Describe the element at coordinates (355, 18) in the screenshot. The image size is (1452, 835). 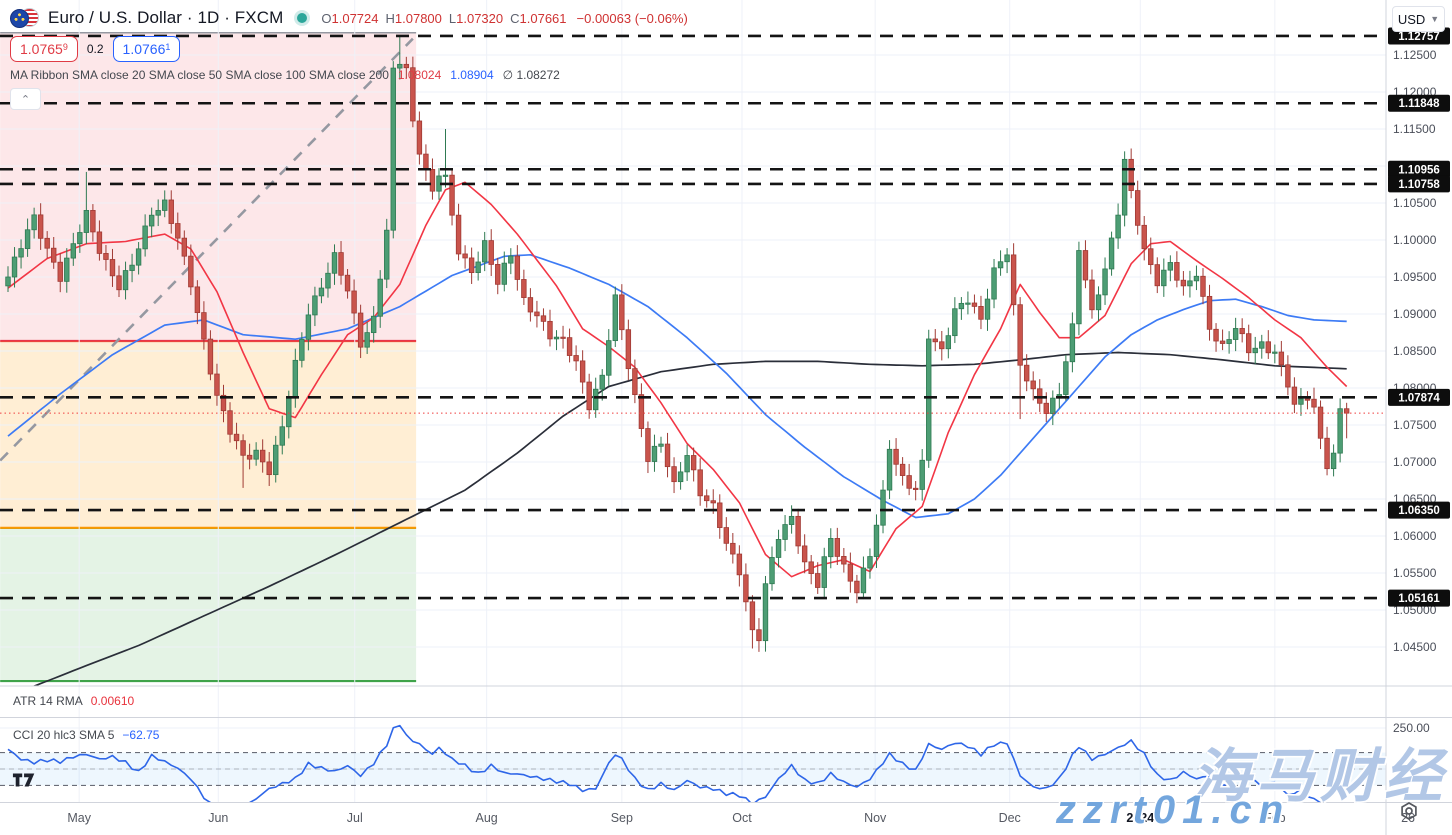
I see `open-value: 1.07724` at that location.